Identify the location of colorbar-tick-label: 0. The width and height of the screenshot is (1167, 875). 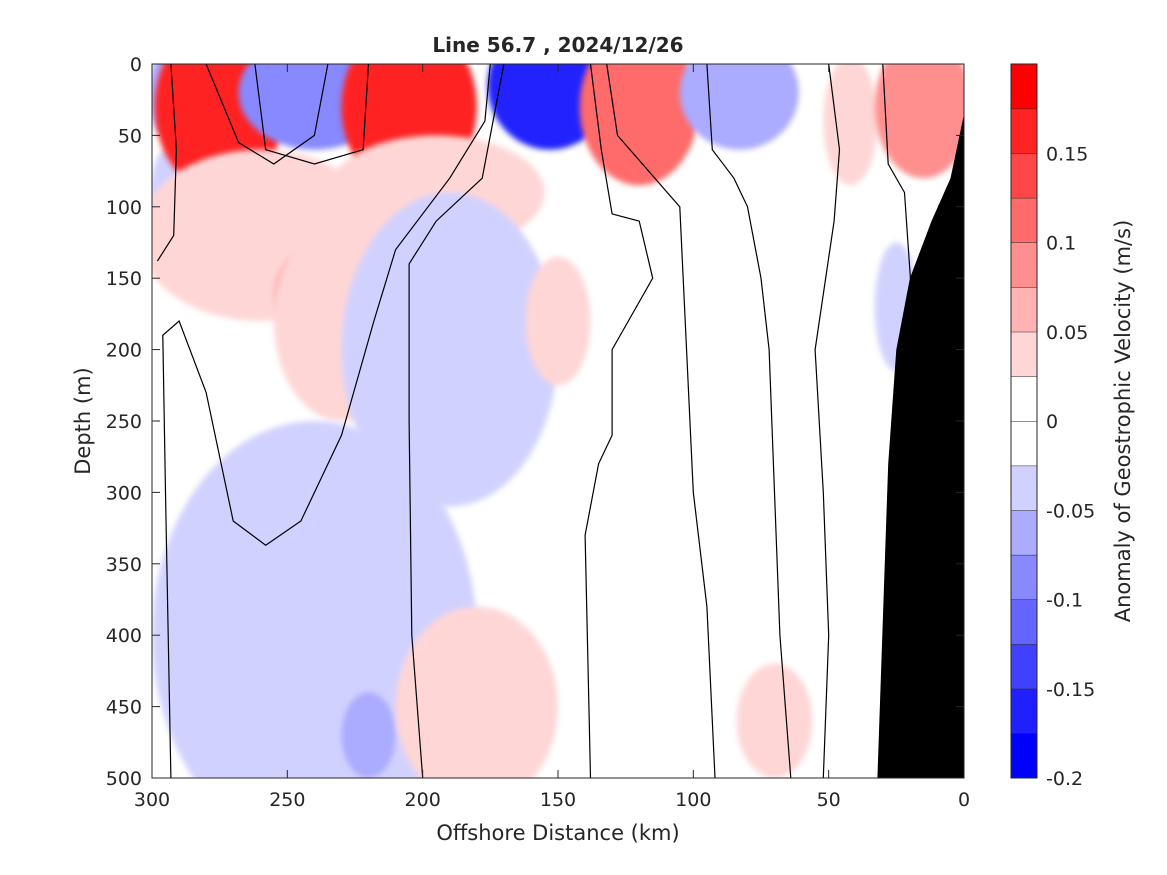
(1052, 422).